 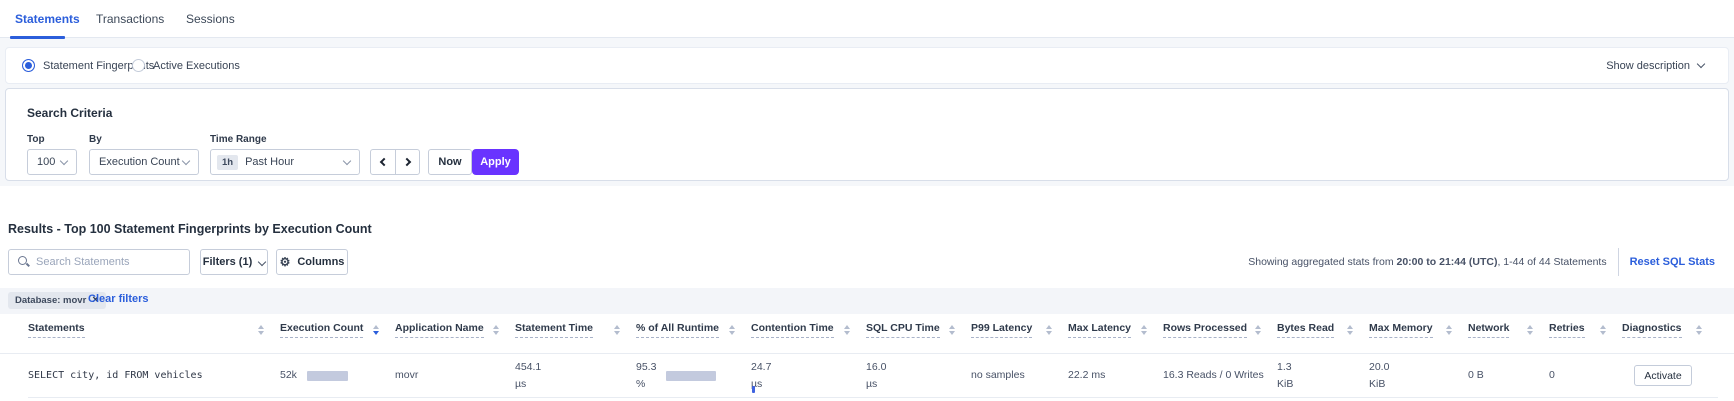 What do you see at coordinates (285, 162) in the screenshot?
I see `time-range-select: 1h Past Hour` at bounding box center [285, 162].